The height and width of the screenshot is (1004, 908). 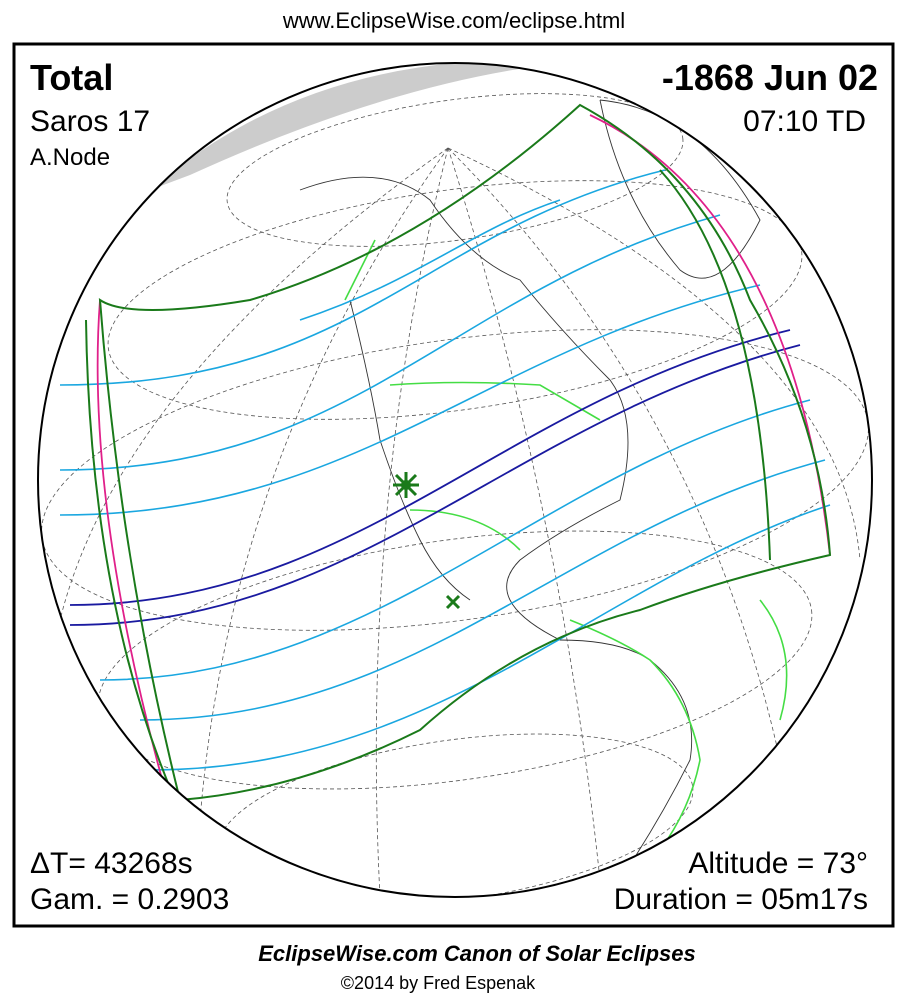 What do you see at coordinates (438, 983) in the screenshot?
I see `footer-credit: ©2014 by Fred Espenak` at bounding box center [438, 983].